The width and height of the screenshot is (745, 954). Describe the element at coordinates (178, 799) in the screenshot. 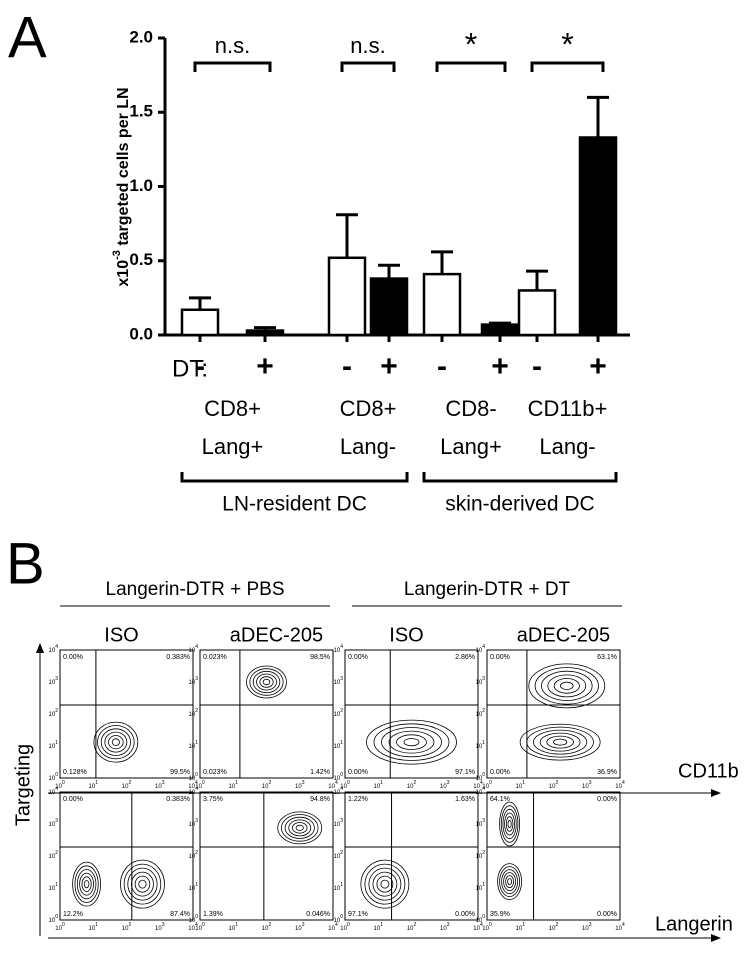

I see `quadrant-percent: 0.383%` at that location.